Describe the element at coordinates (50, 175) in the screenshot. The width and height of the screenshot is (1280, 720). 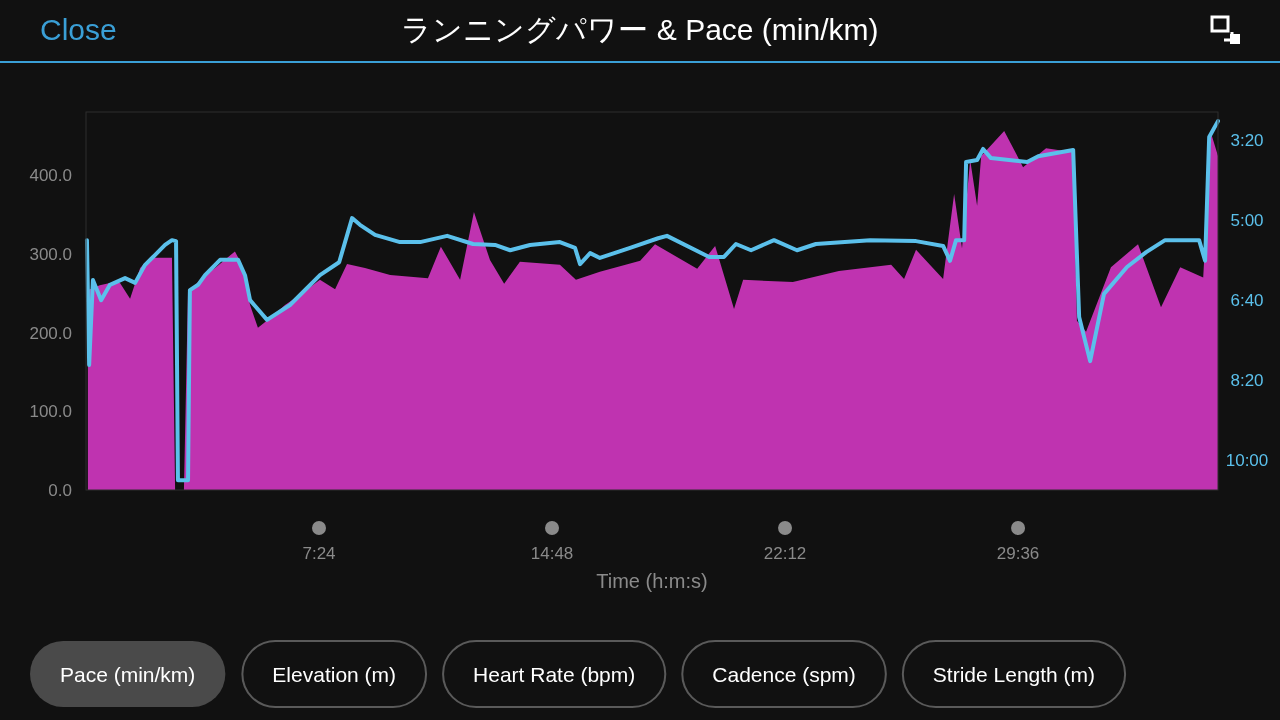
I see `y-tick-label: 400.0` at that location.